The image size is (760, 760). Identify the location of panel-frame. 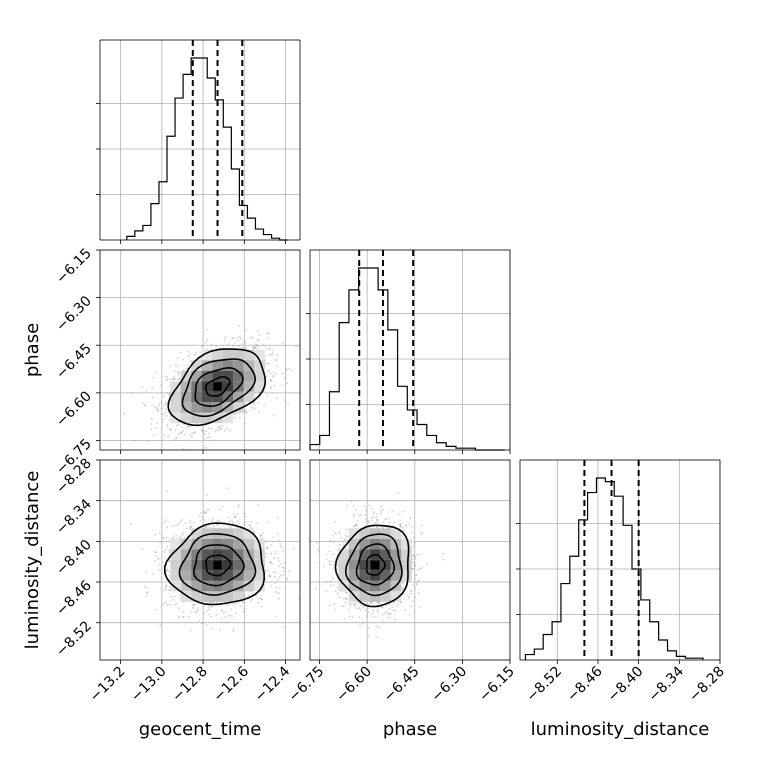
(620, 560).